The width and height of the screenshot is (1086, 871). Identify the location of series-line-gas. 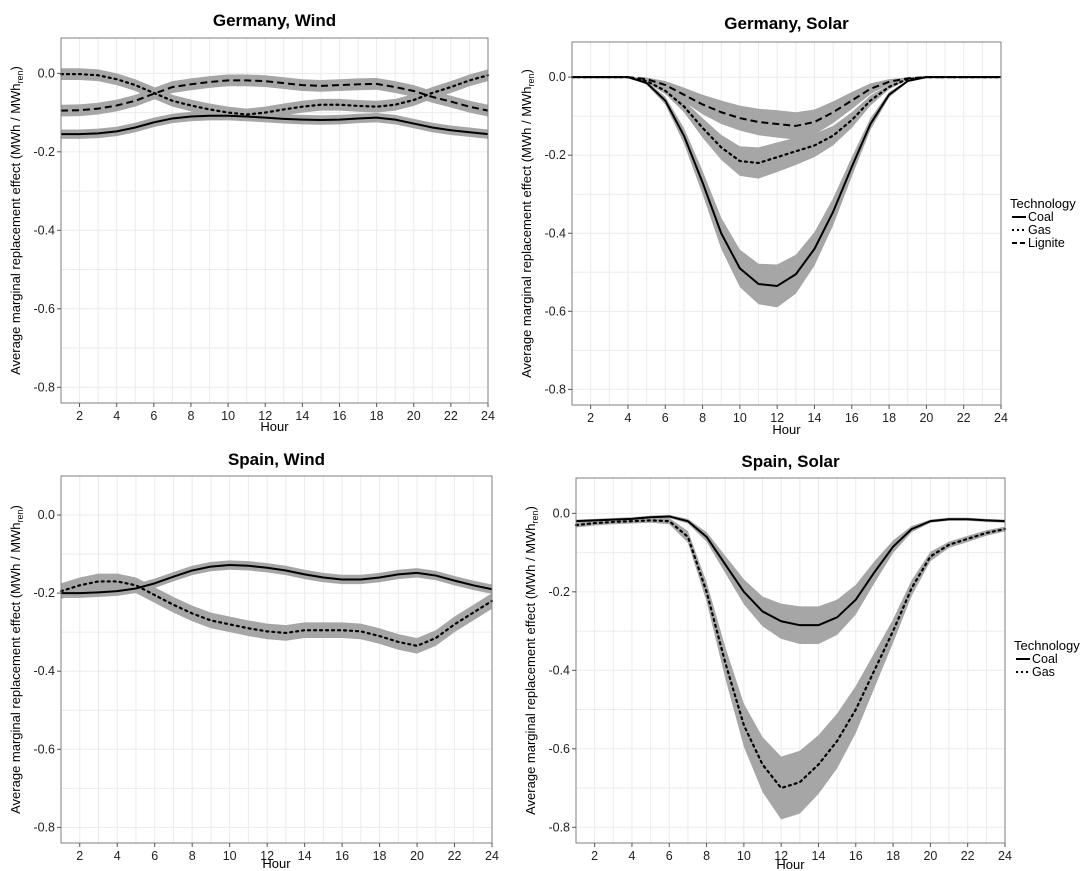
(790, 654).